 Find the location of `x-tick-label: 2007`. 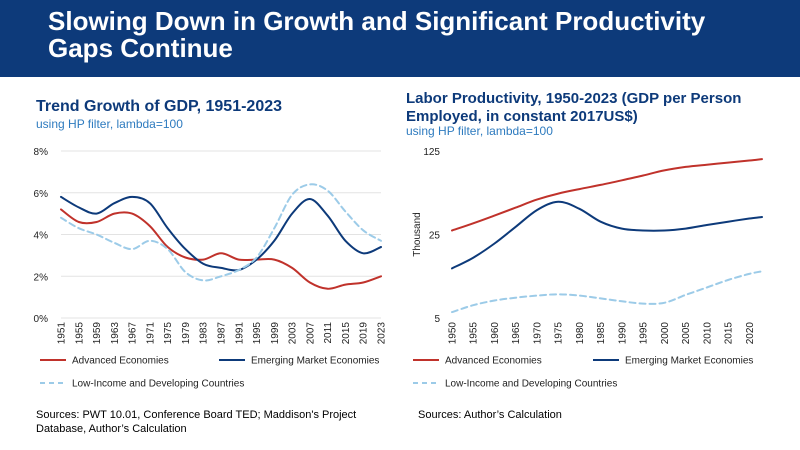

x-tick-label: 2007 is located at coordinates (310, 333).